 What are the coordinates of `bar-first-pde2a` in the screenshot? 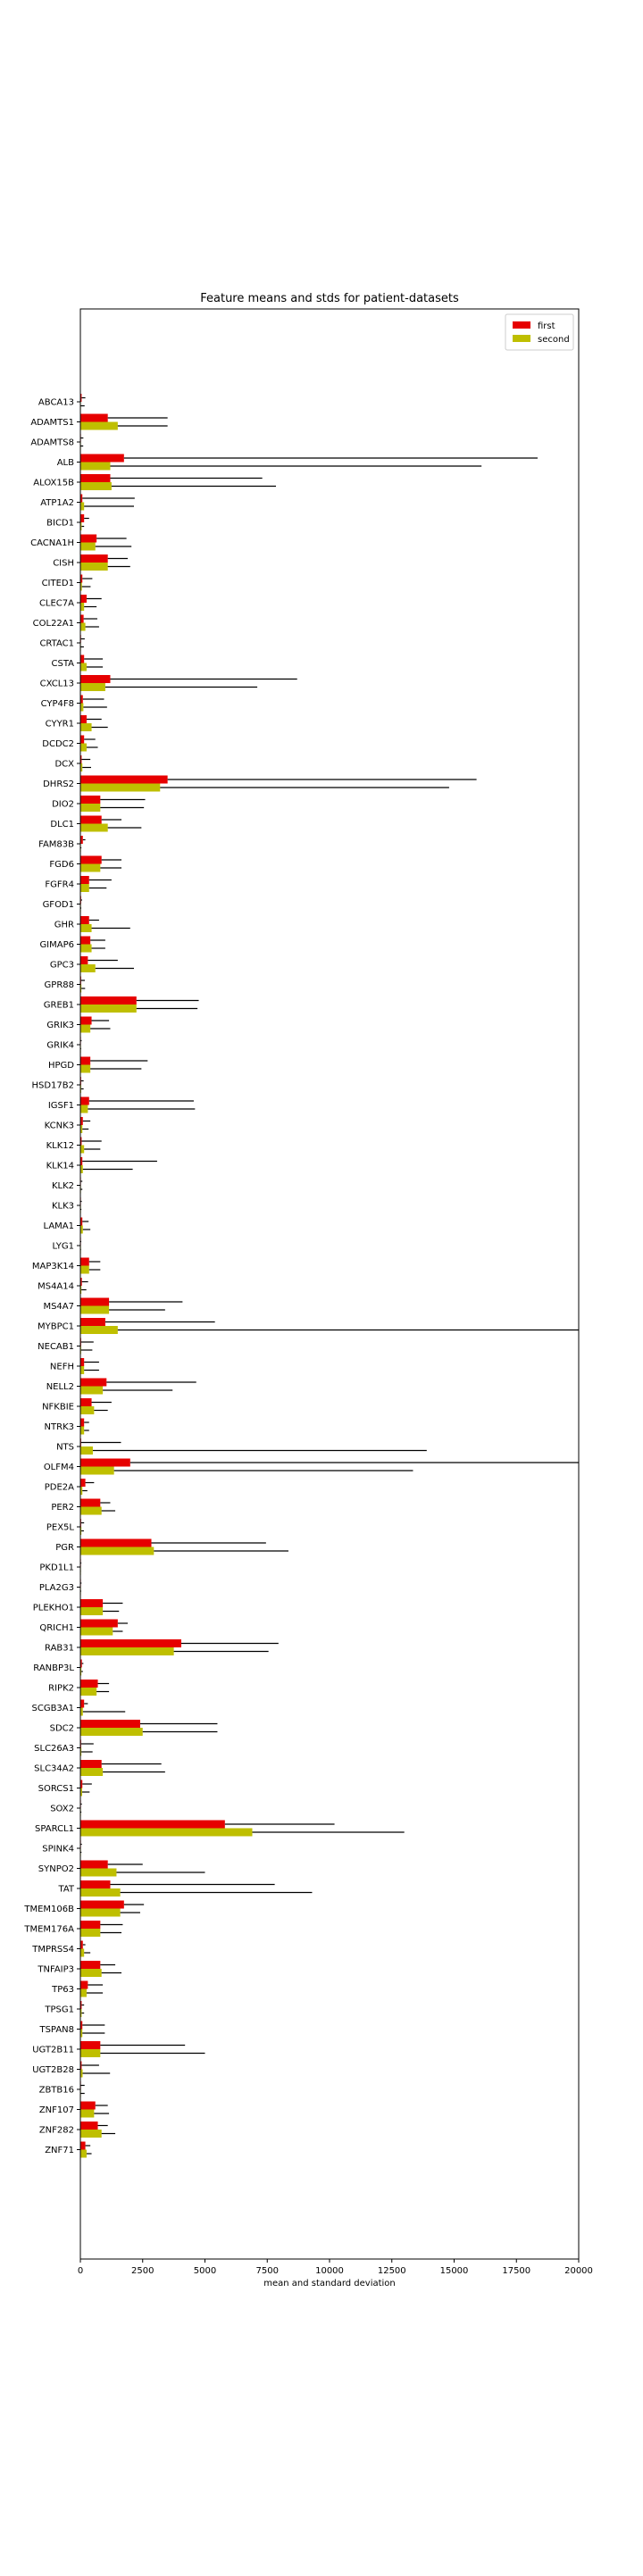 It's located at (83, 1483).